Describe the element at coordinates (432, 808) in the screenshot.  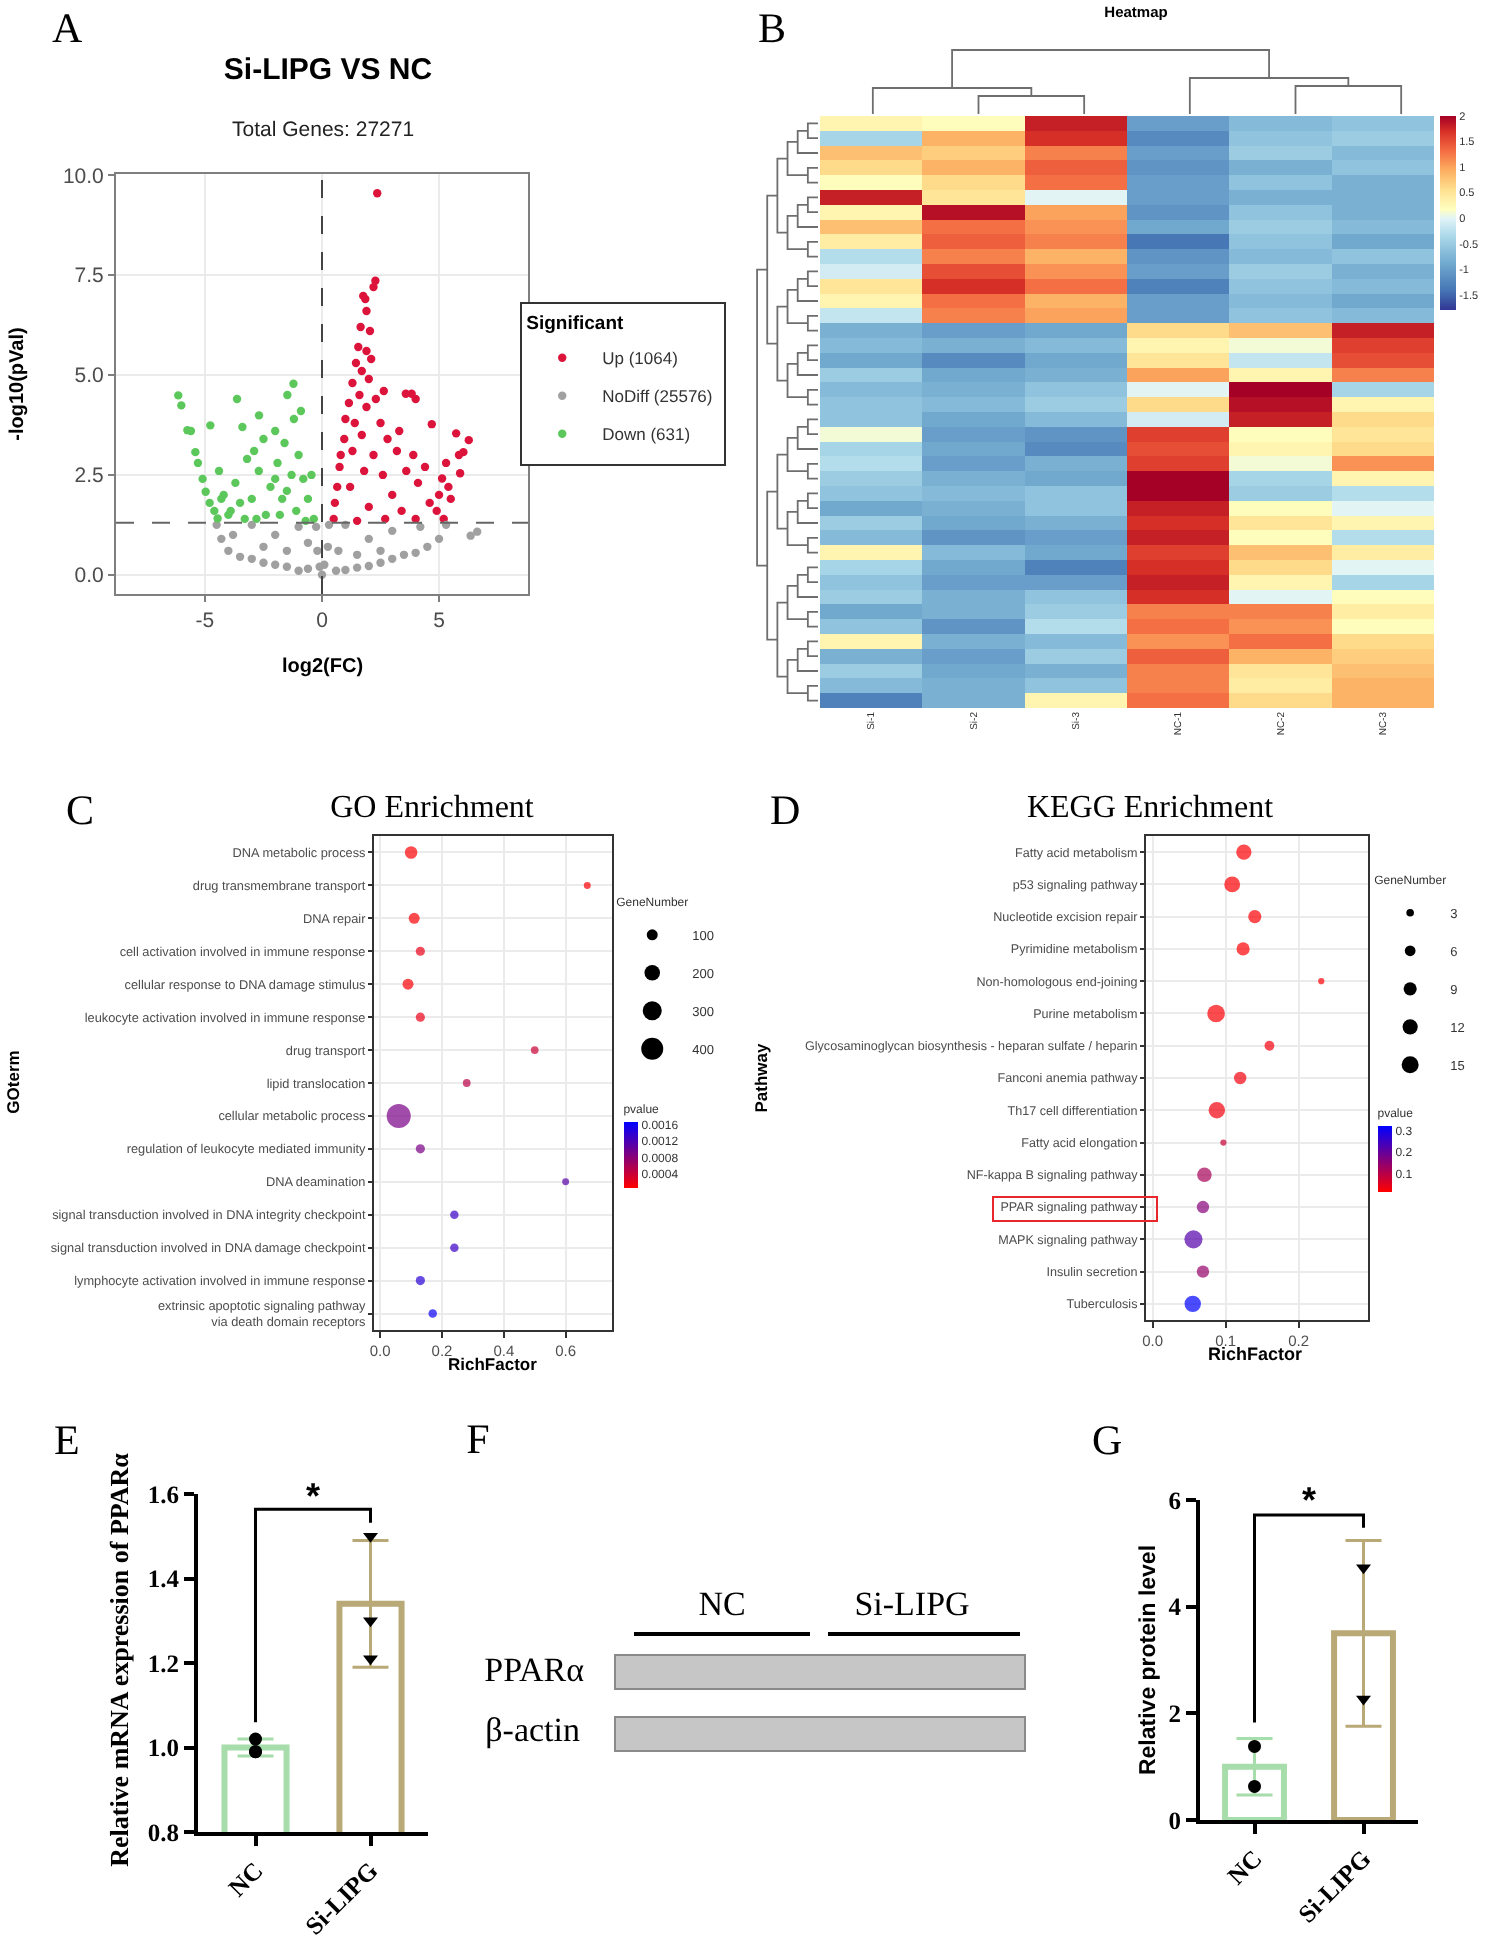
I see `chart-title: GO Enrichment` at that location.